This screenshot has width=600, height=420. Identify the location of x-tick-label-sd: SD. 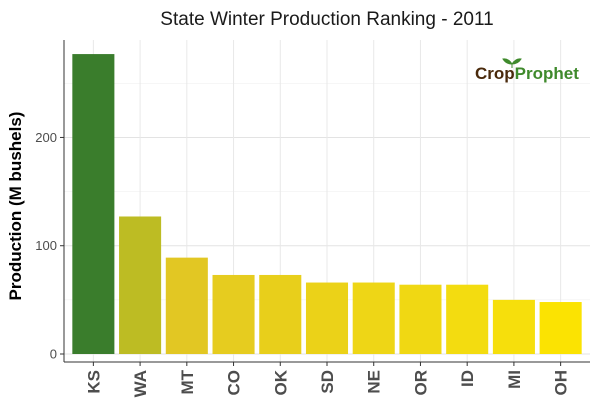
(327, 382).